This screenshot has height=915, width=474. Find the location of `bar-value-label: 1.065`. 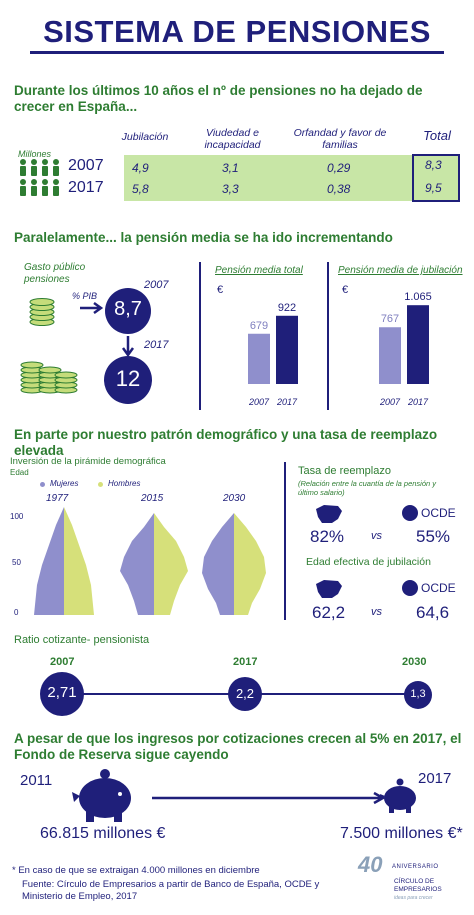

bar-value-label: 1.065 is located at coordinates (418, 297).